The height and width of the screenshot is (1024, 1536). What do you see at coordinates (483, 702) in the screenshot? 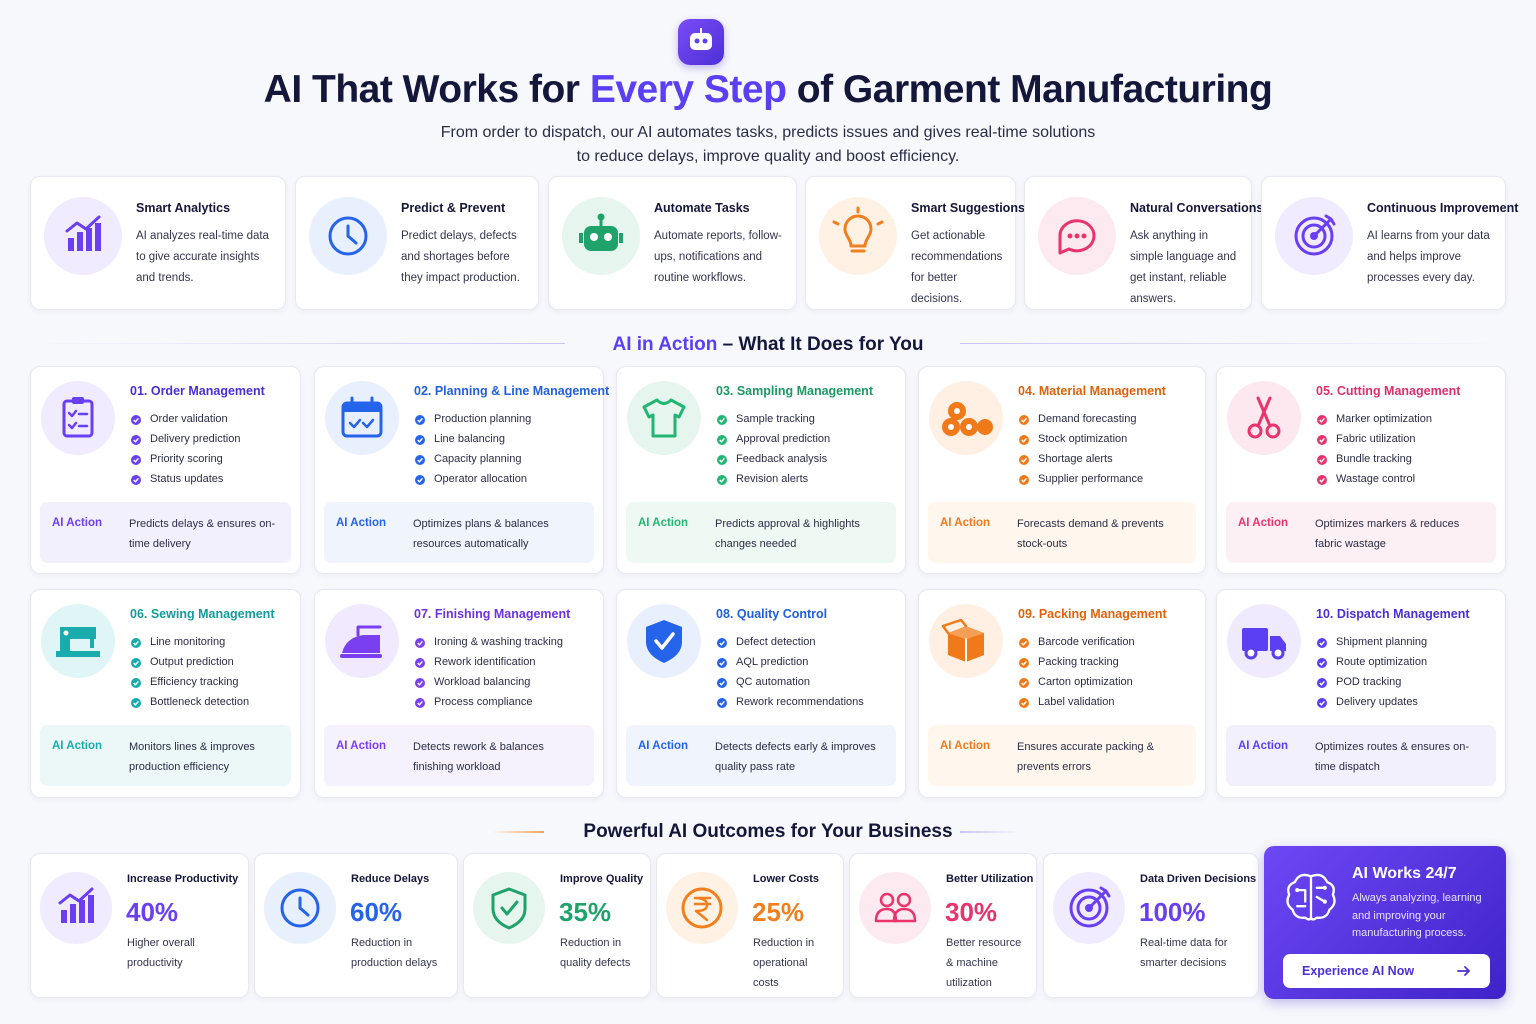
I see `module-bullet: Process compliance` at bounding box center [483, 702].